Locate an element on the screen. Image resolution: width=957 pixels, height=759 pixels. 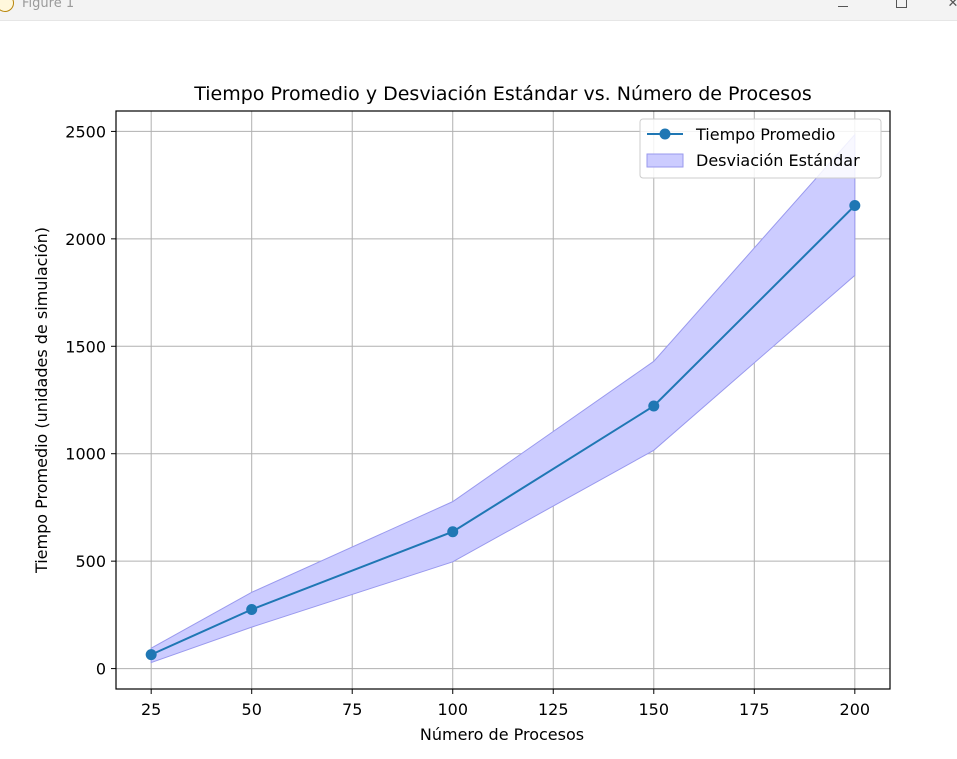
window-title: Figure 1 is located at coordinates (48, 5).